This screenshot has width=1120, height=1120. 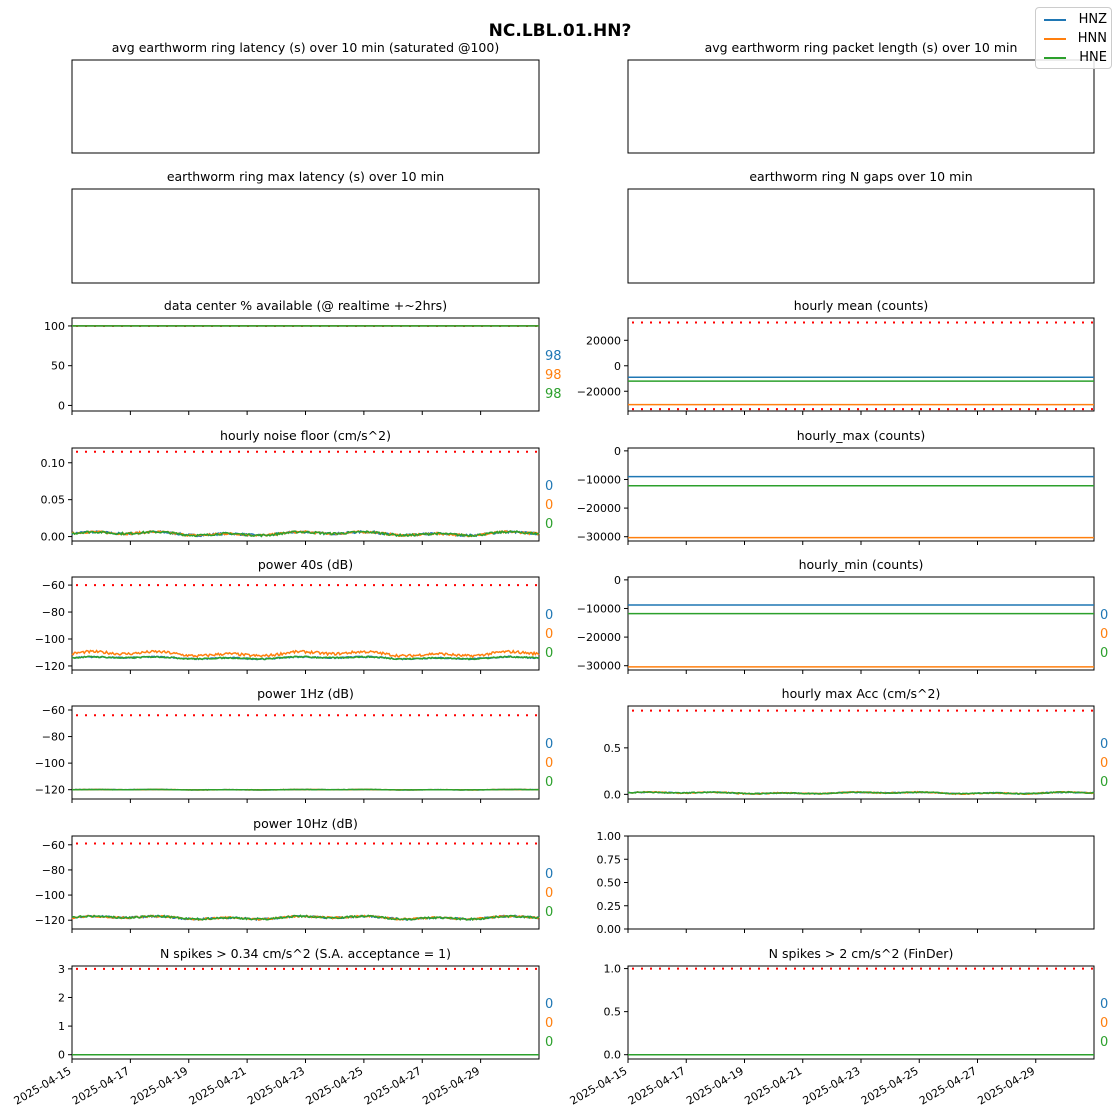 I want to click on panel-15-xtick-label: 2025-04-25, so click(x=335, y=1085).